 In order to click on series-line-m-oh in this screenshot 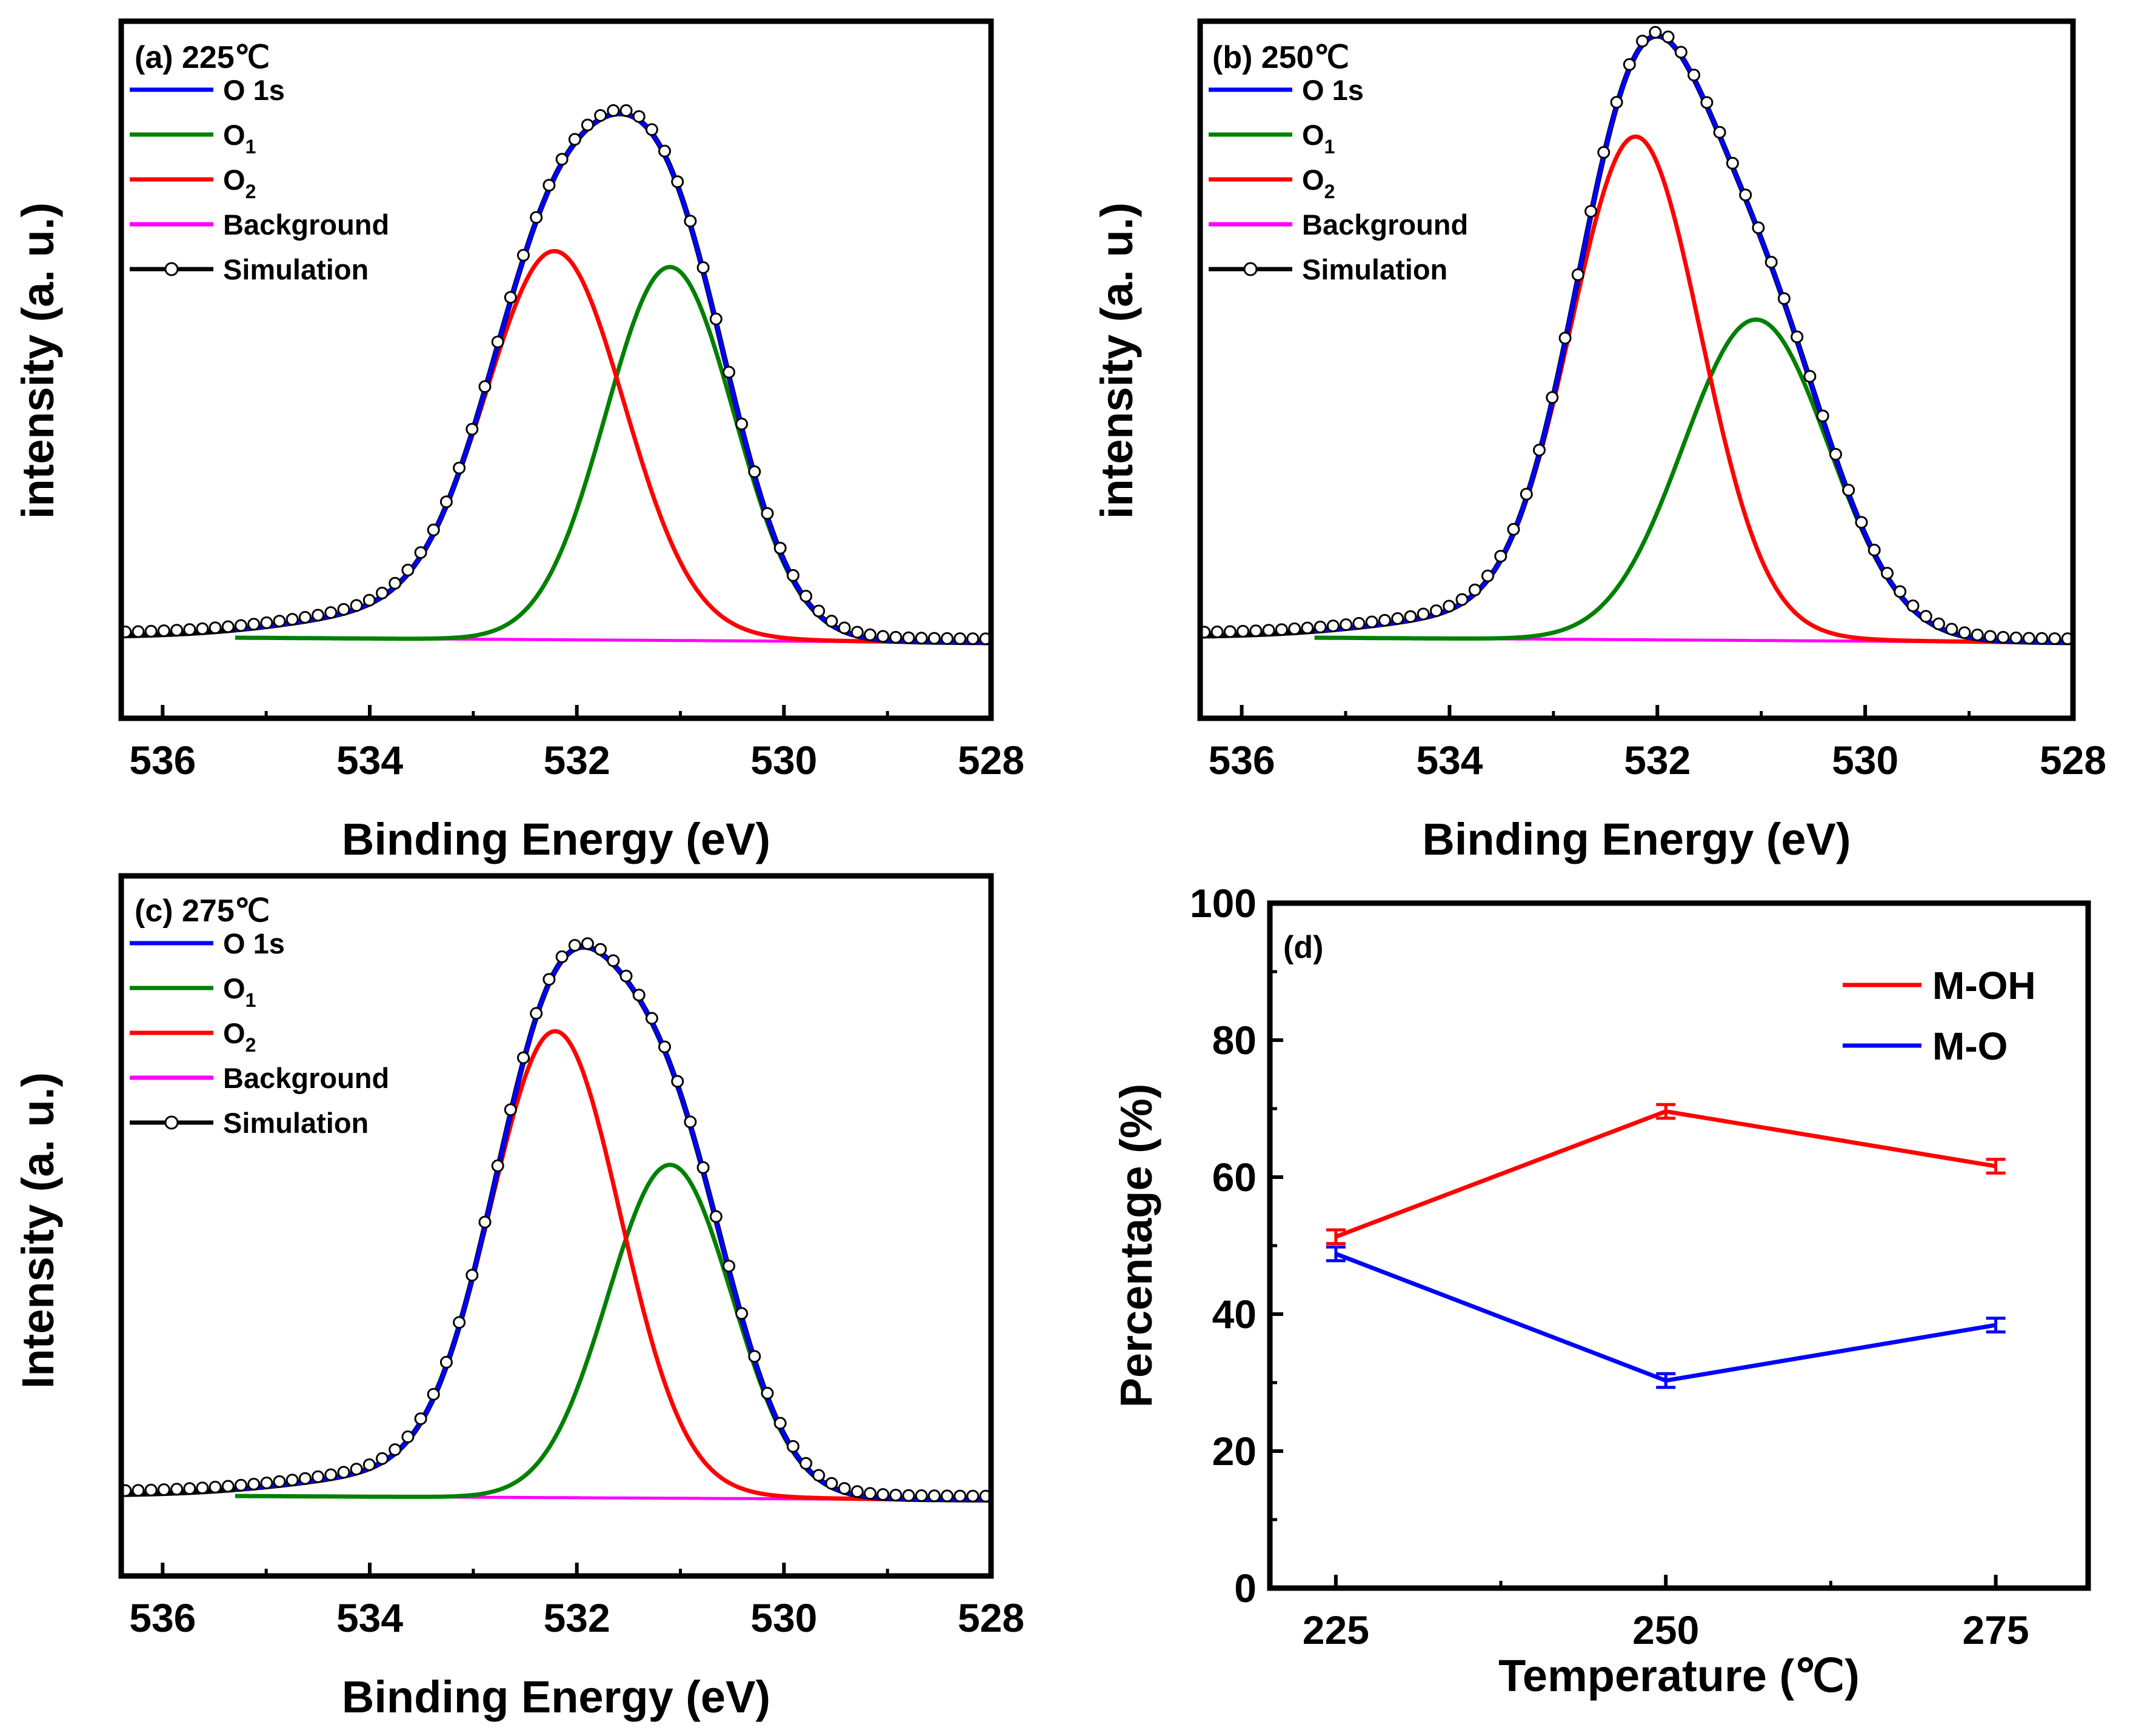, I will do `click(1666, 1174)`.